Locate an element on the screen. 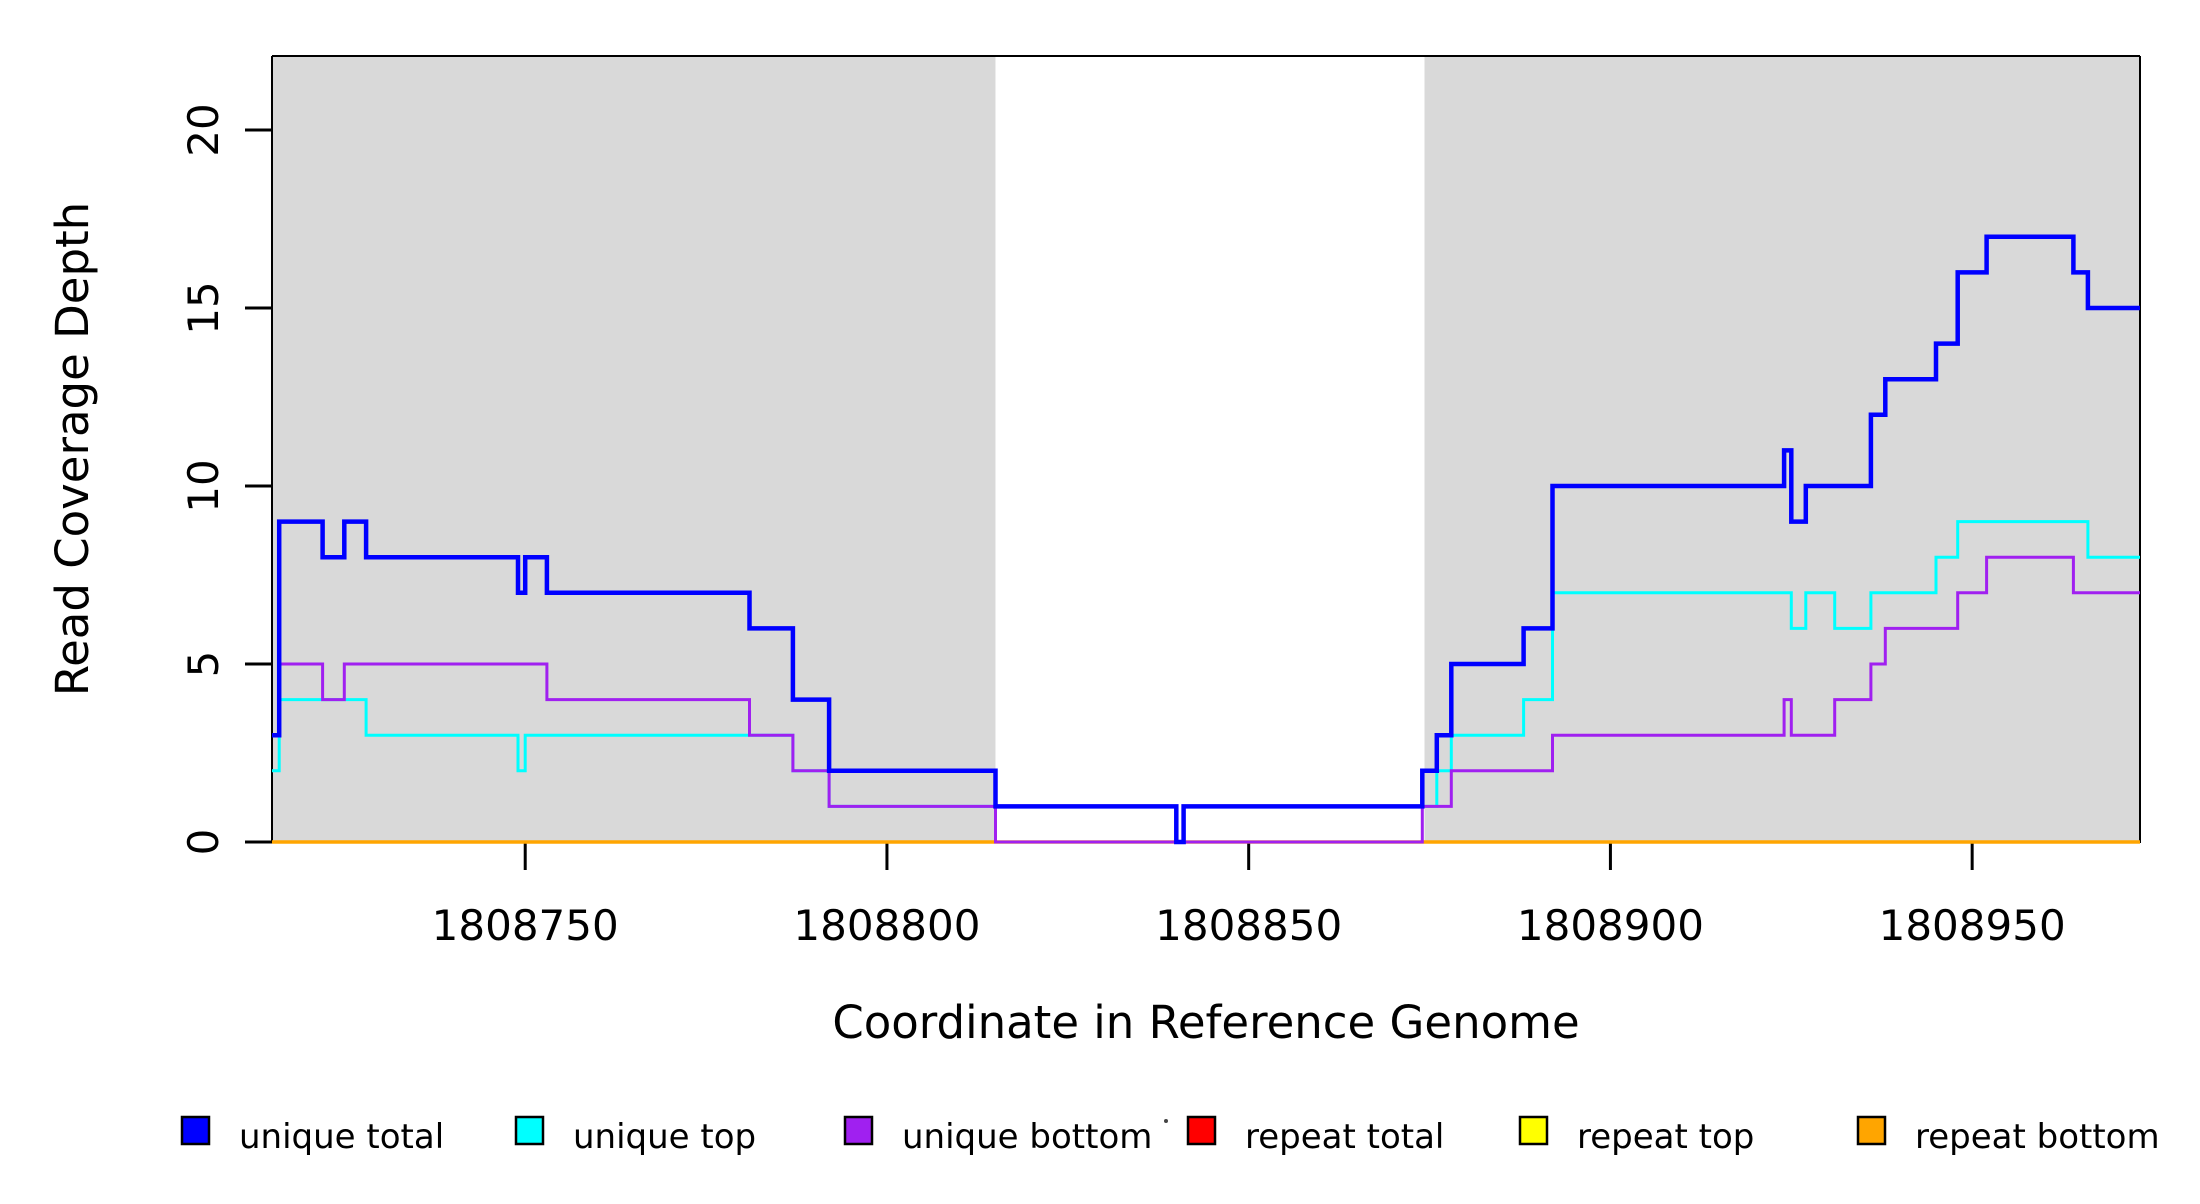  y-axis-title: Read Coverage Depth is located at coordinates (72, 449).